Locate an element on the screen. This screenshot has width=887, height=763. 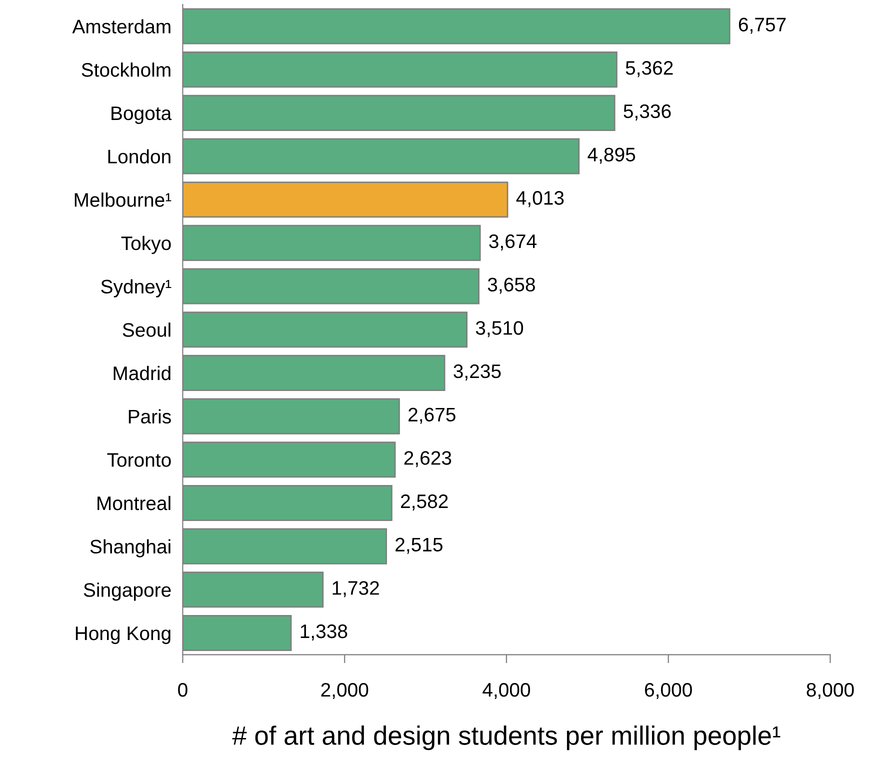
y-tick-label: Shanghai is located at coordinates (130, 548).